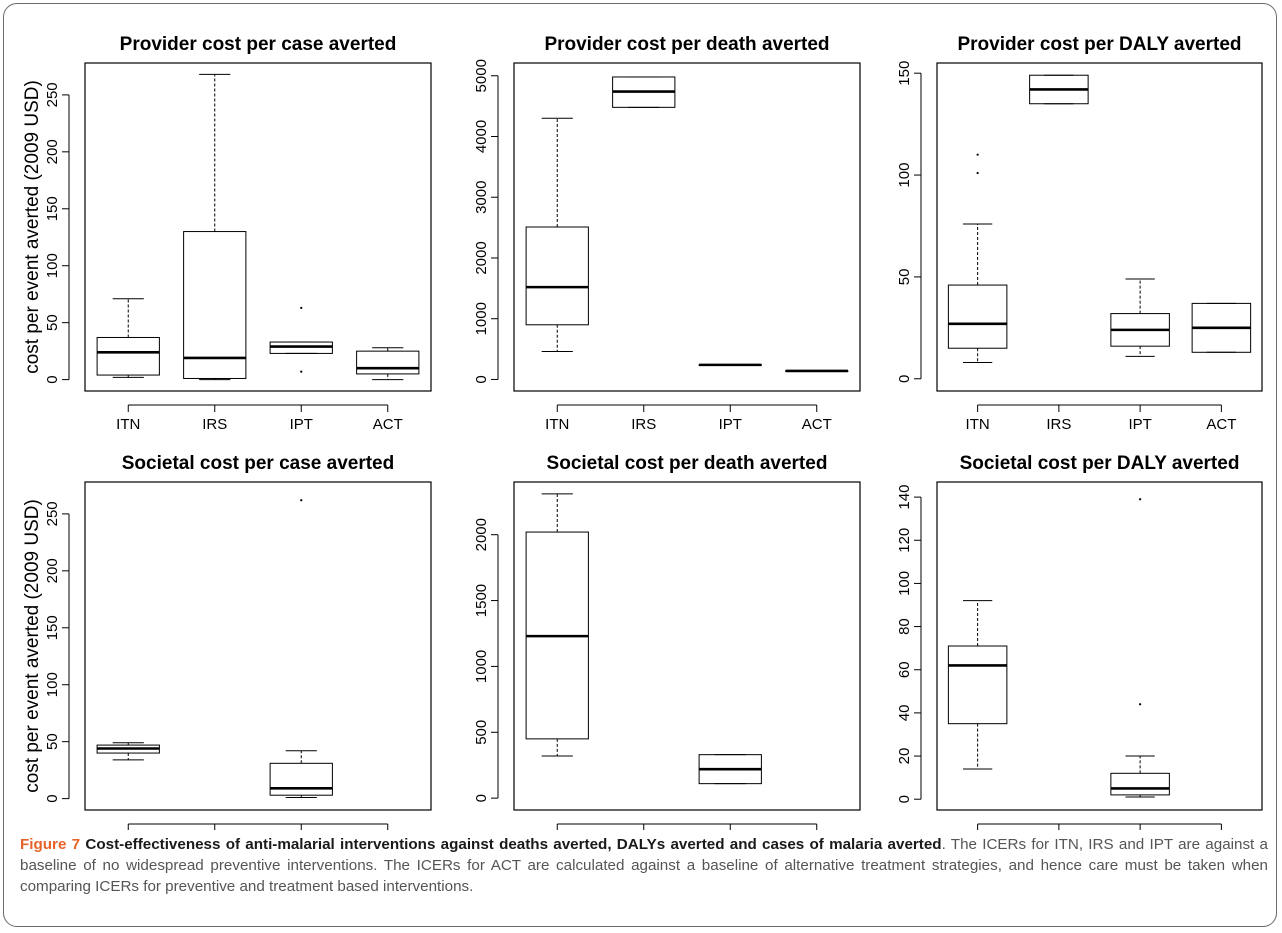  I want to click on chart-title: Societal cost per case averted, so click(258, 463).